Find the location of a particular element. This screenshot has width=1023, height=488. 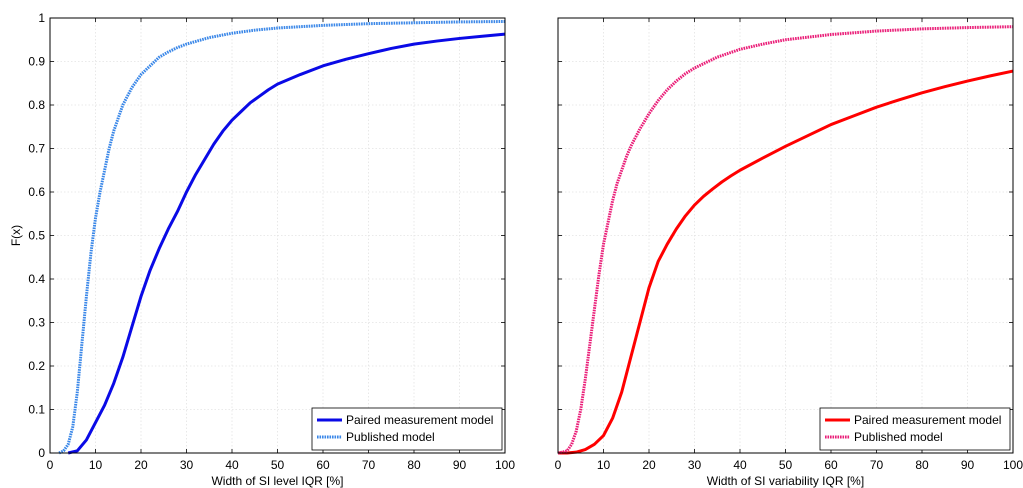

y-axis-label: F(x) is located at coordinates (16, 235).